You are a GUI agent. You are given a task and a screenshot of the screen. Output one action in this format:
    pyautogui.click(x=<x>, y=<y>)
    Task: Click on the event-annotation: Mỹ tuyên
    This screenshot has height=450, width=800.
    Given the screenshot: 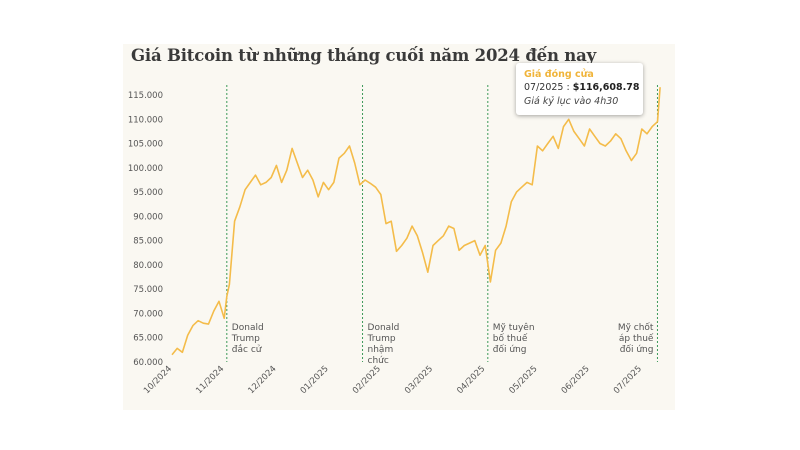 What is the action you would take?
    pyautogui.click(x=514, y=327)
    